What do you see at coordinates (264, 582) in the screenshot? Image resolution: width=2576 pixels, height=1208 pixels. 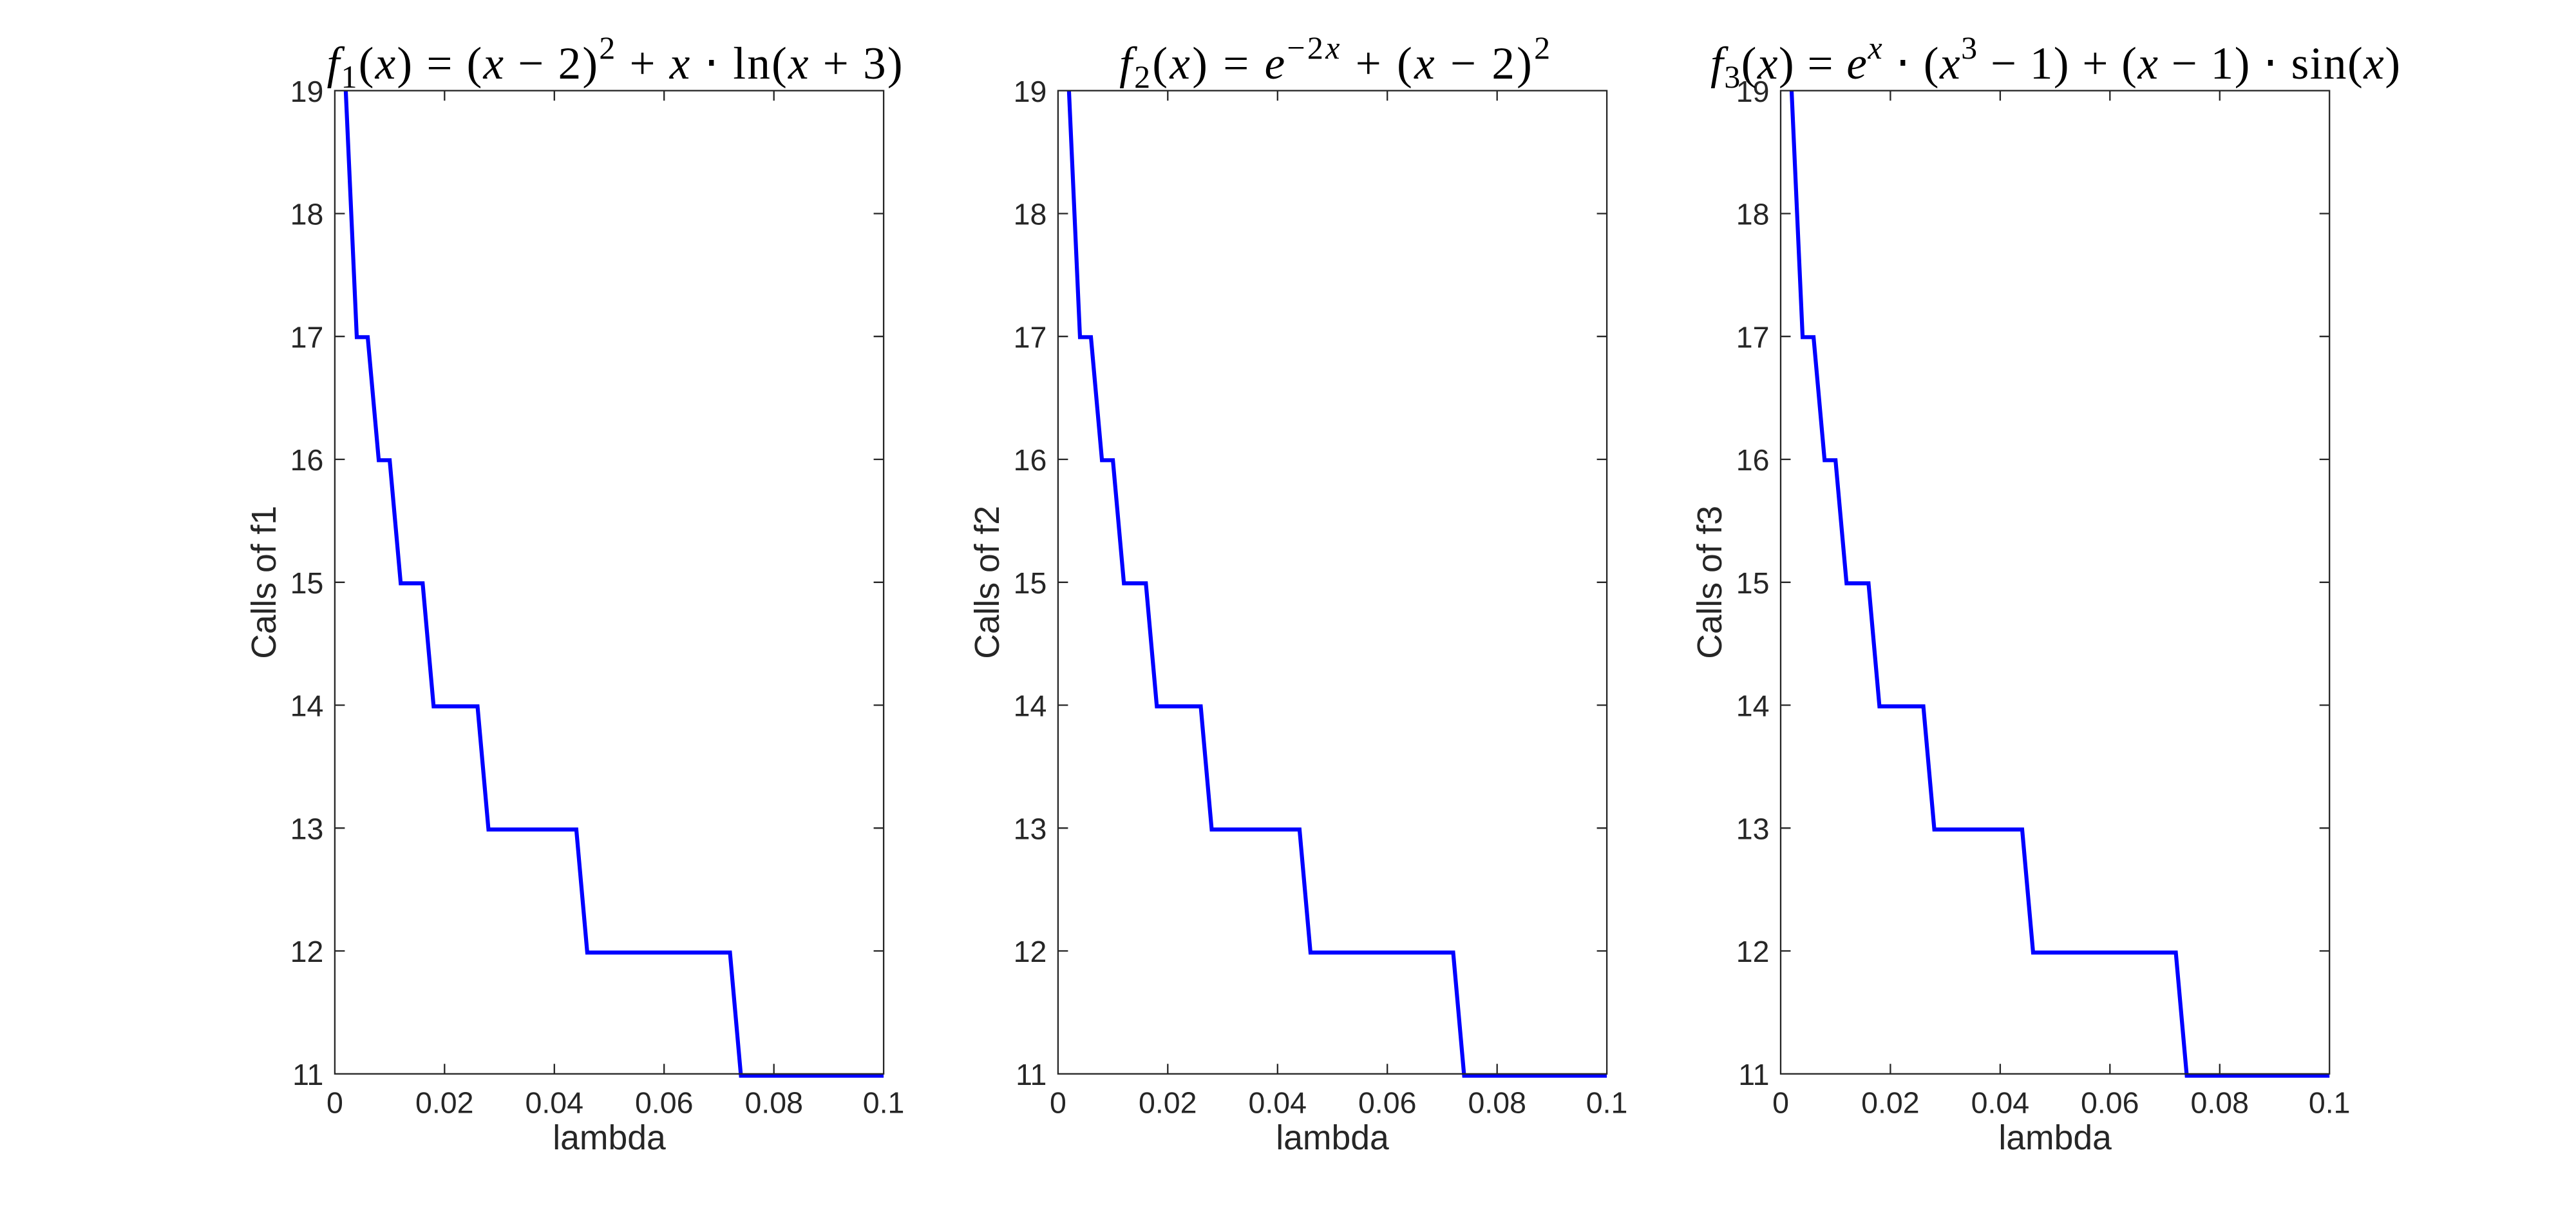 I see `svg-text: Calls of f1` at bounding box center [264, 582].